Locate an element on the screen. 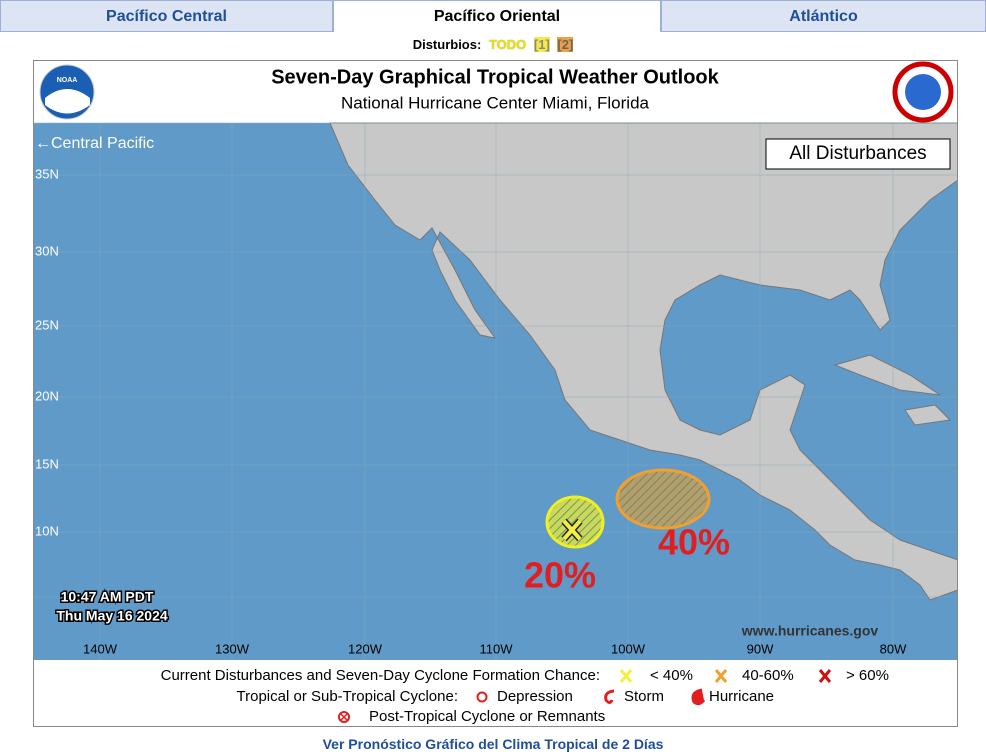 The image size is (986, 752). disturbance-x is located at coordinates (572, 530).